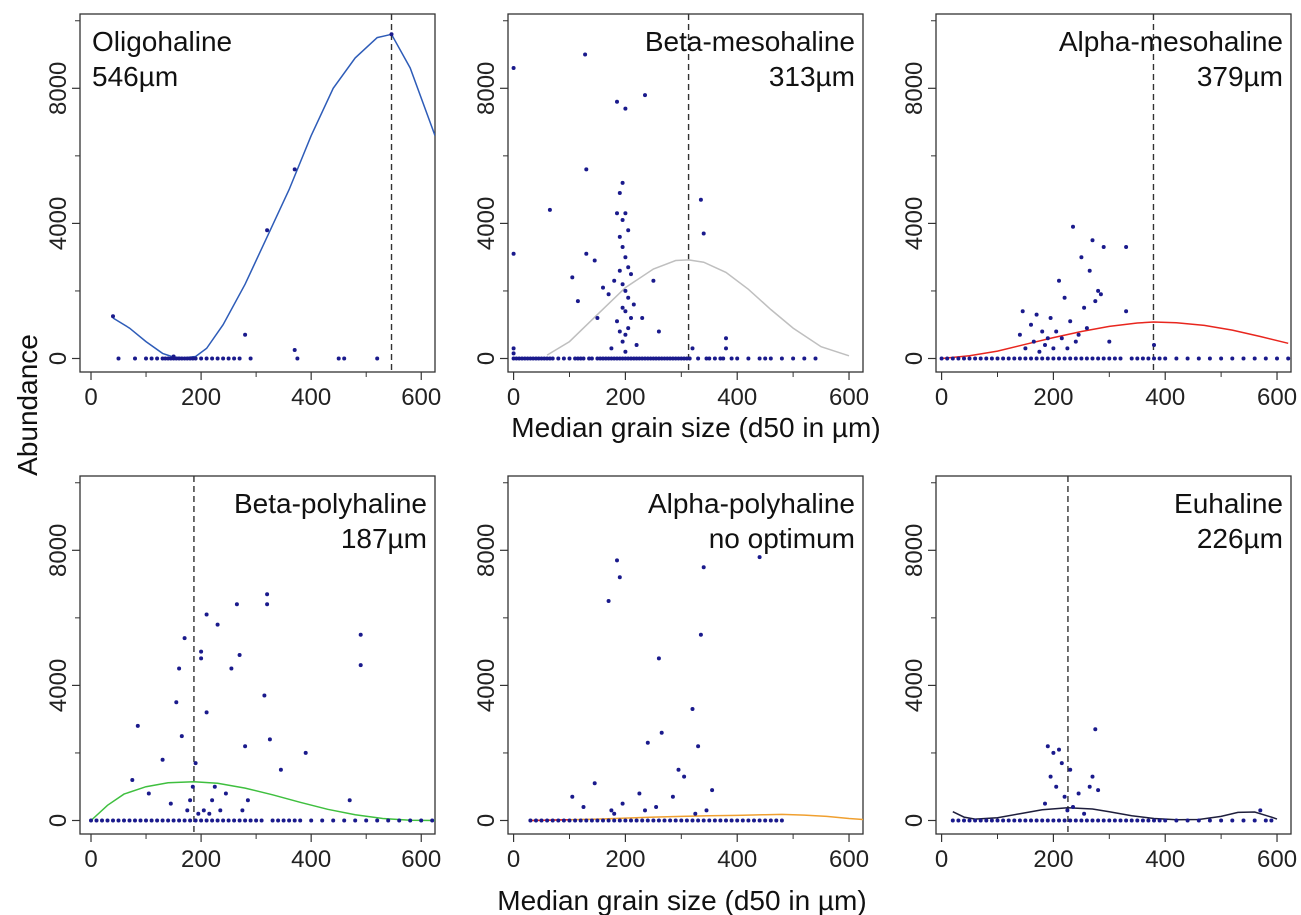 This screenshot has width=1301, height=915. I want to click on plot-area, so click(273, 193).